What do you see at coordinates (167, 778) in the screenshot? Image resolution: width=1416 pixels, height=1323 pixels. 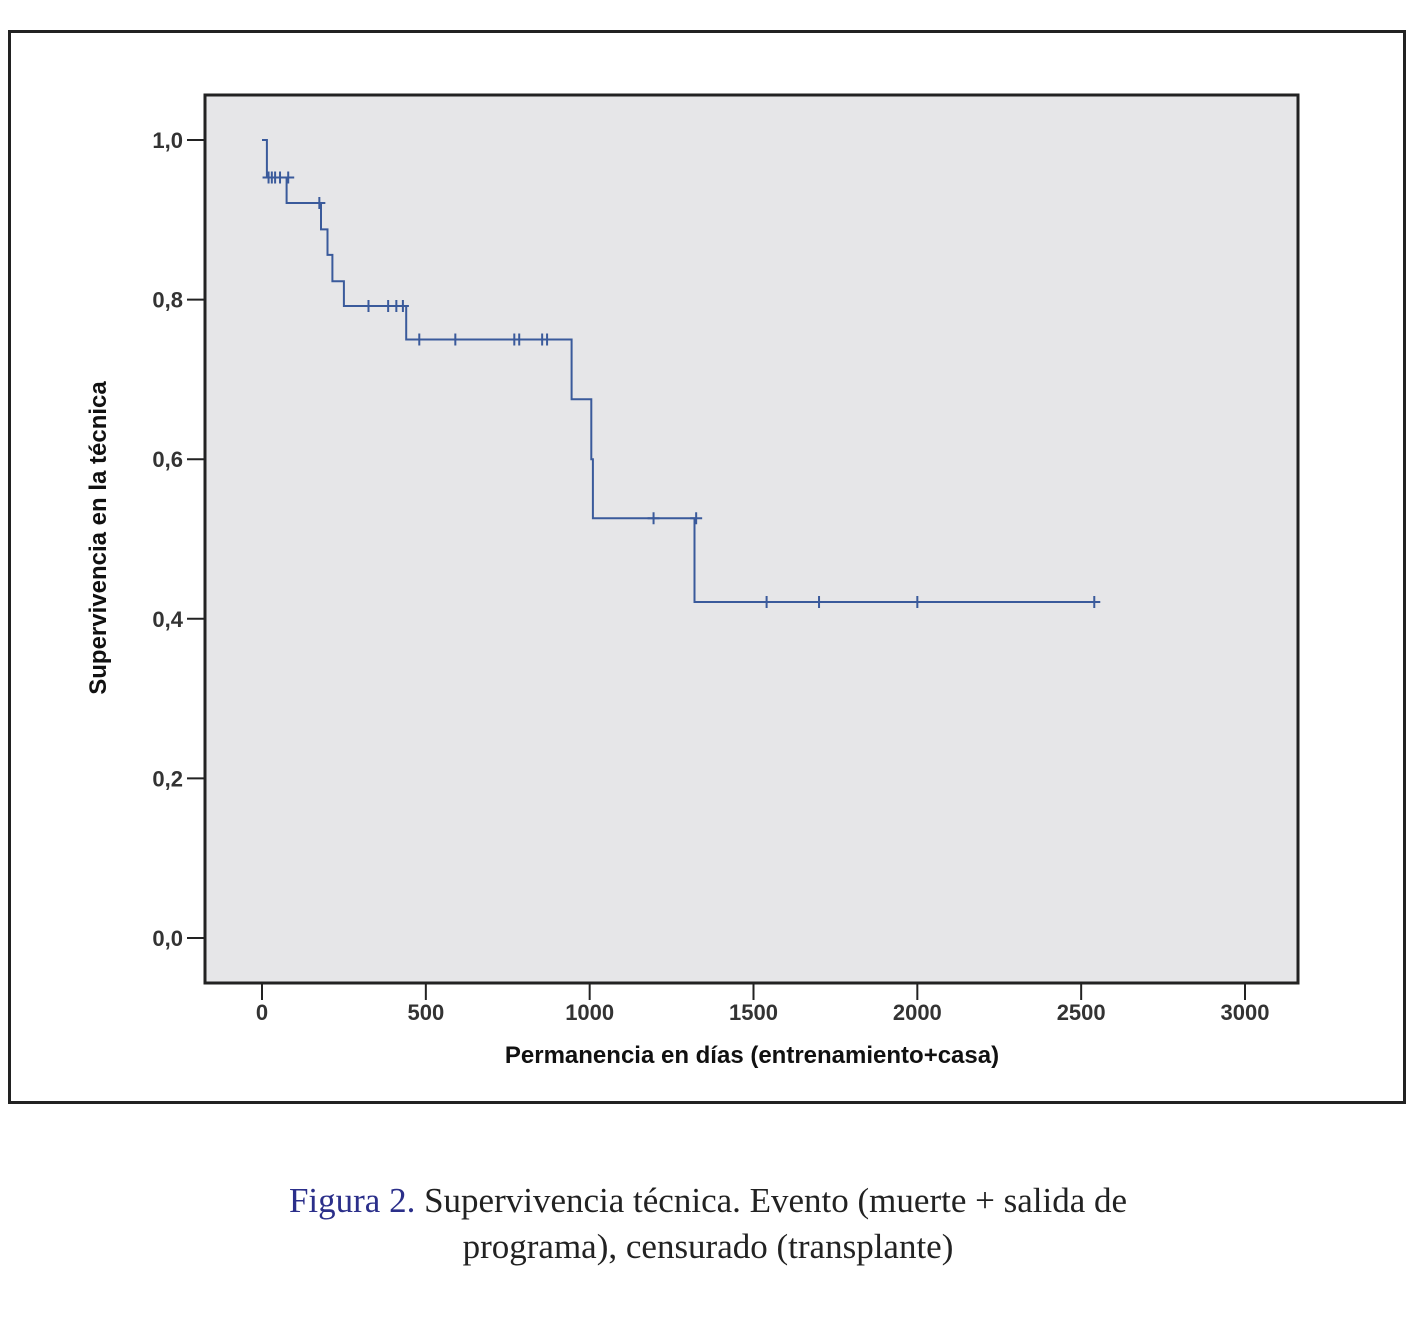 I see `y-tick-label: 0,2` at bounding box center [167, 778].